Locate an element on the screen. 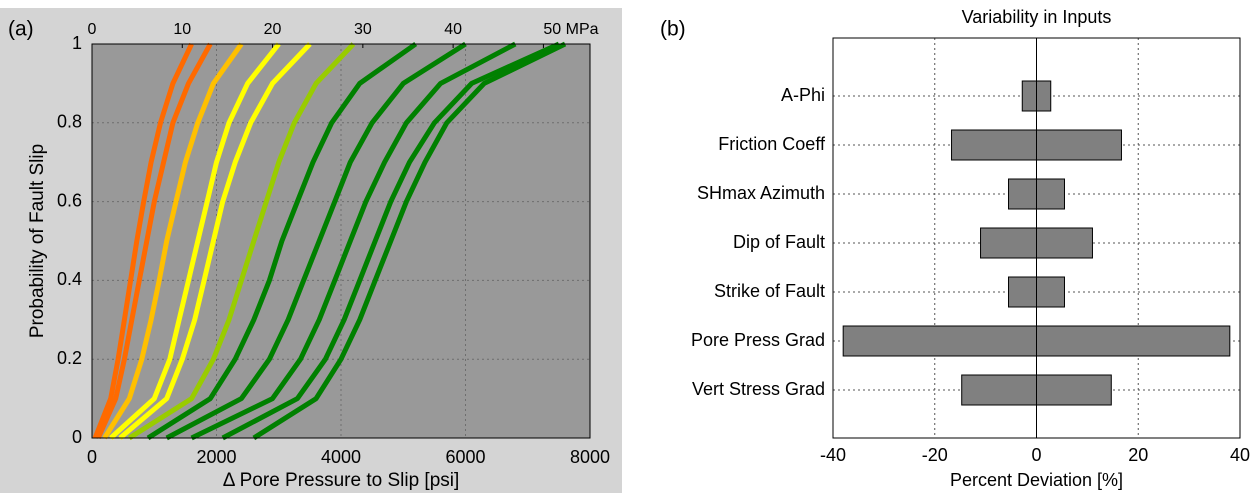 Image resolution: width=1259 pixels, height=498 pixels. x-tick-label: -20 is located at coordinates (935, 455).